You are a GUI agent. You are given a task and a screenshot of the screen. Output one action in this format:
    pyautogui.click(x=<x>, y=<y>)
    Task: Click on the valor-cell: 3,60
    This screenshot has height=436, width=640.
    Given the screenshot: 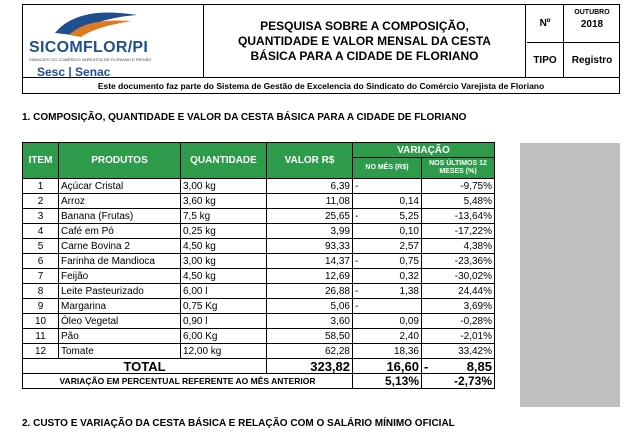 What is the action you would take?
    pyautogui.click(x=309, y=321)
    